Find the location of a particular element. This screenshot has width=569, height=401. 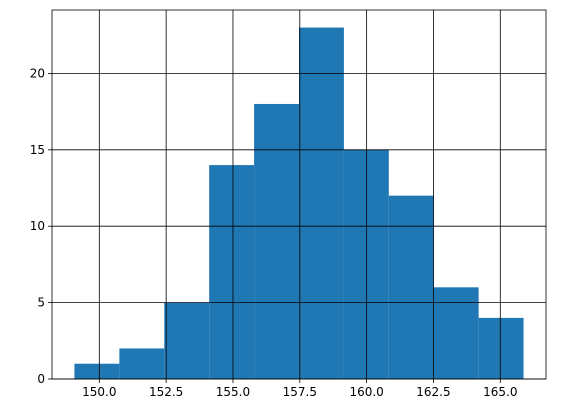

x-tick-label-1: 152.5 is located at coordinates (166, 392).